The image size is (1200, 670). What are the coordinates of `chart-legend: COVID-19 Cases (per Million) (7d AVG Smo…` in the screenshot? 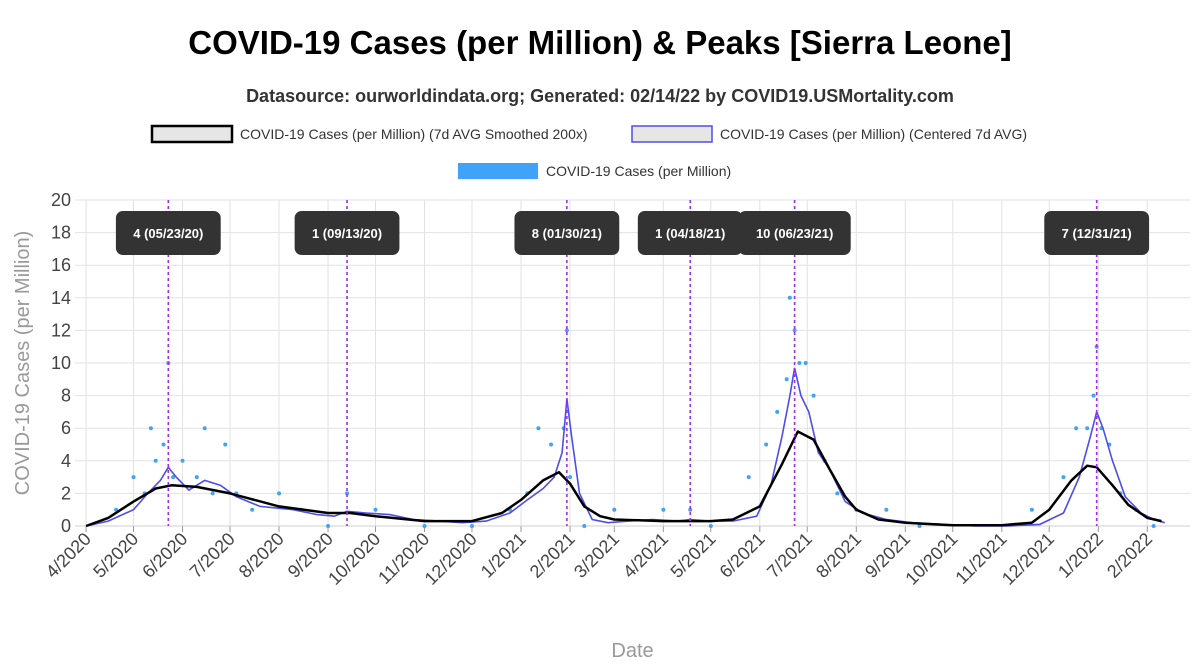 It's located at (588, 151).